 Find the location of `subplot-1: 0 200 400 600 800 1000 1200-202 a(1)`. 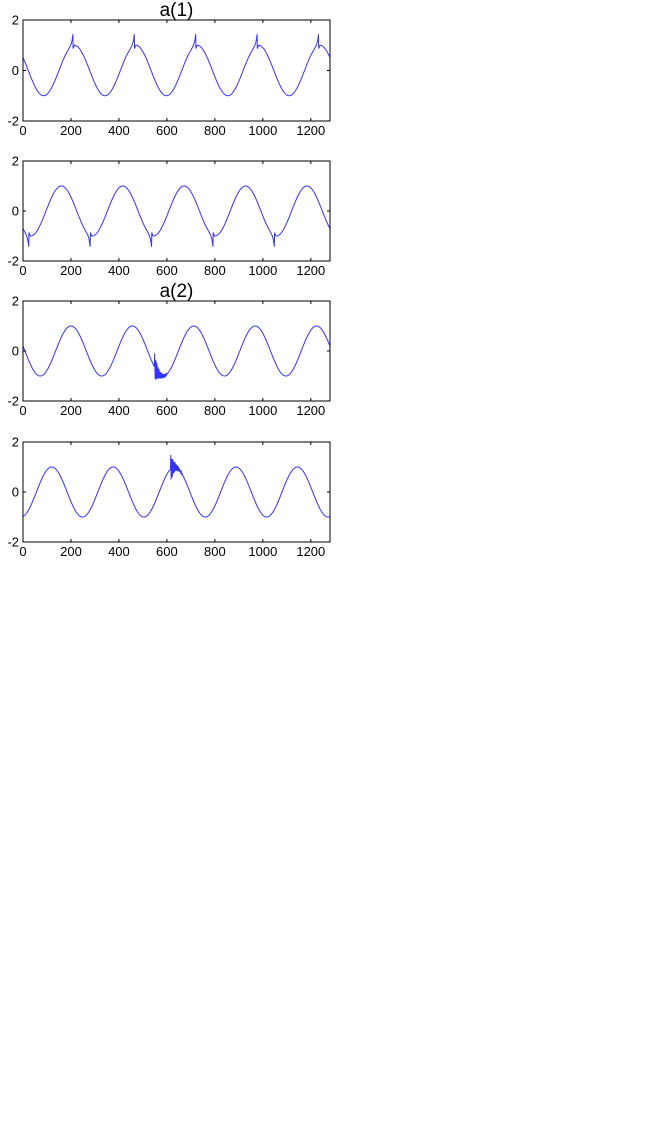

subplot-1: 0 200 400 600 800 1000 1200-202 a(1) is located at coordinates (169, 69).